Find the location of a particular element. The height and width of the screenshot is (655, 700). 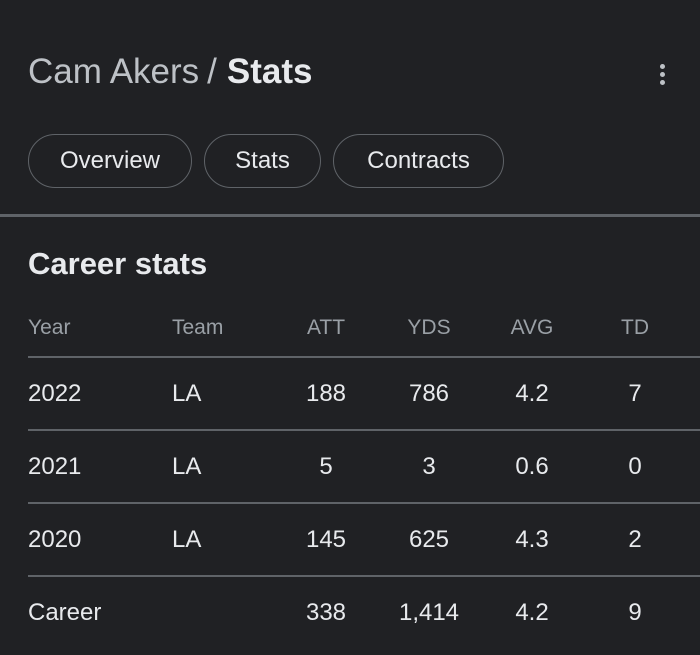

column-header-avg: AVG is located at coordinates (532, 329).